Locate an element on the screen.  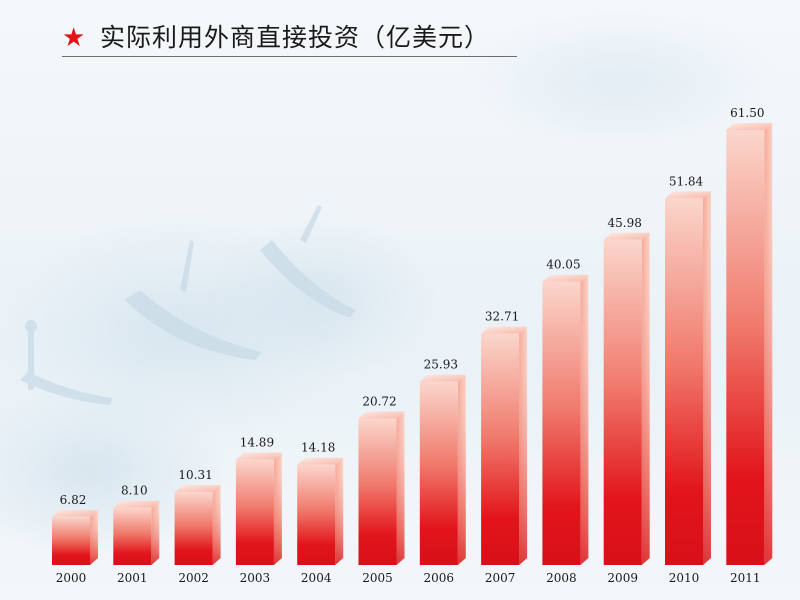
bar-side-shade-2000 is located at coordinates (94, 537).